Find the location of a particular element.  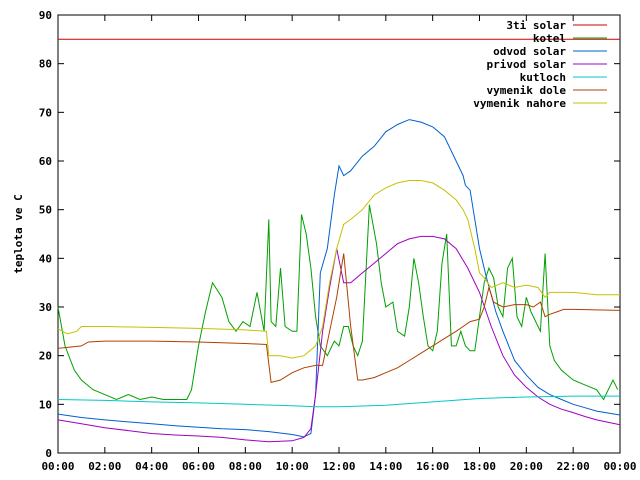

x-tick-label: 04:00 is located at coordinates (151, 466).